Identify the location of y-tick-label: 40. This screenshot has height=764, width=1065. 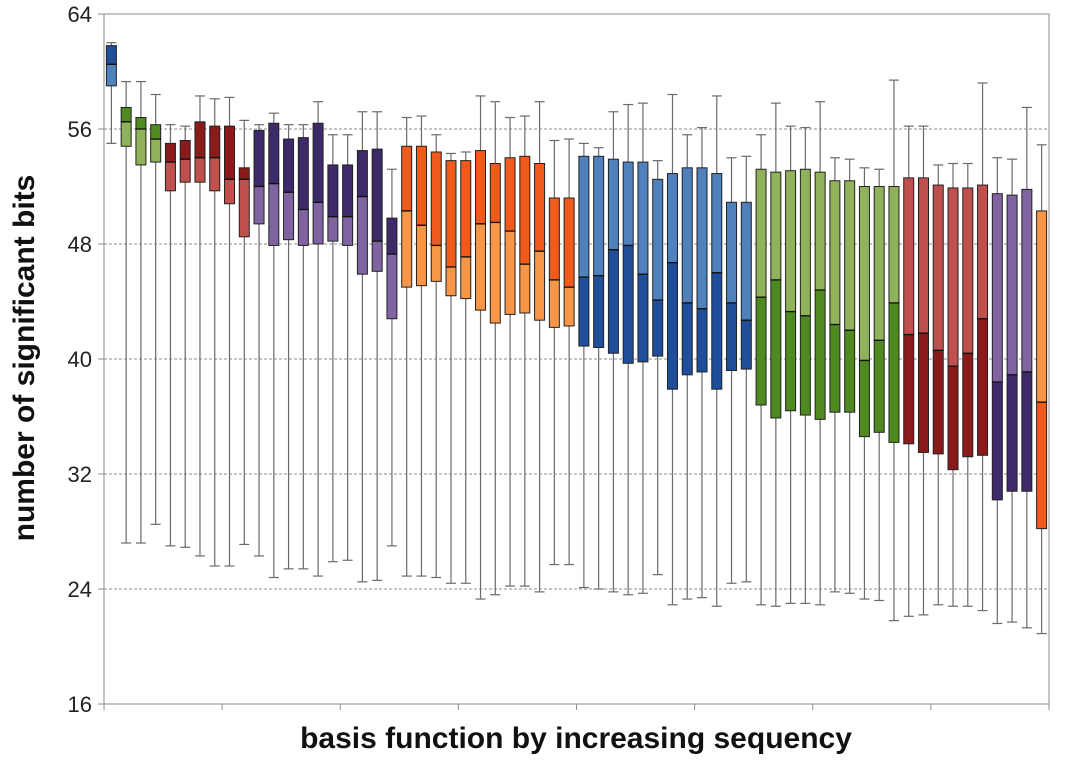
(80, 359).